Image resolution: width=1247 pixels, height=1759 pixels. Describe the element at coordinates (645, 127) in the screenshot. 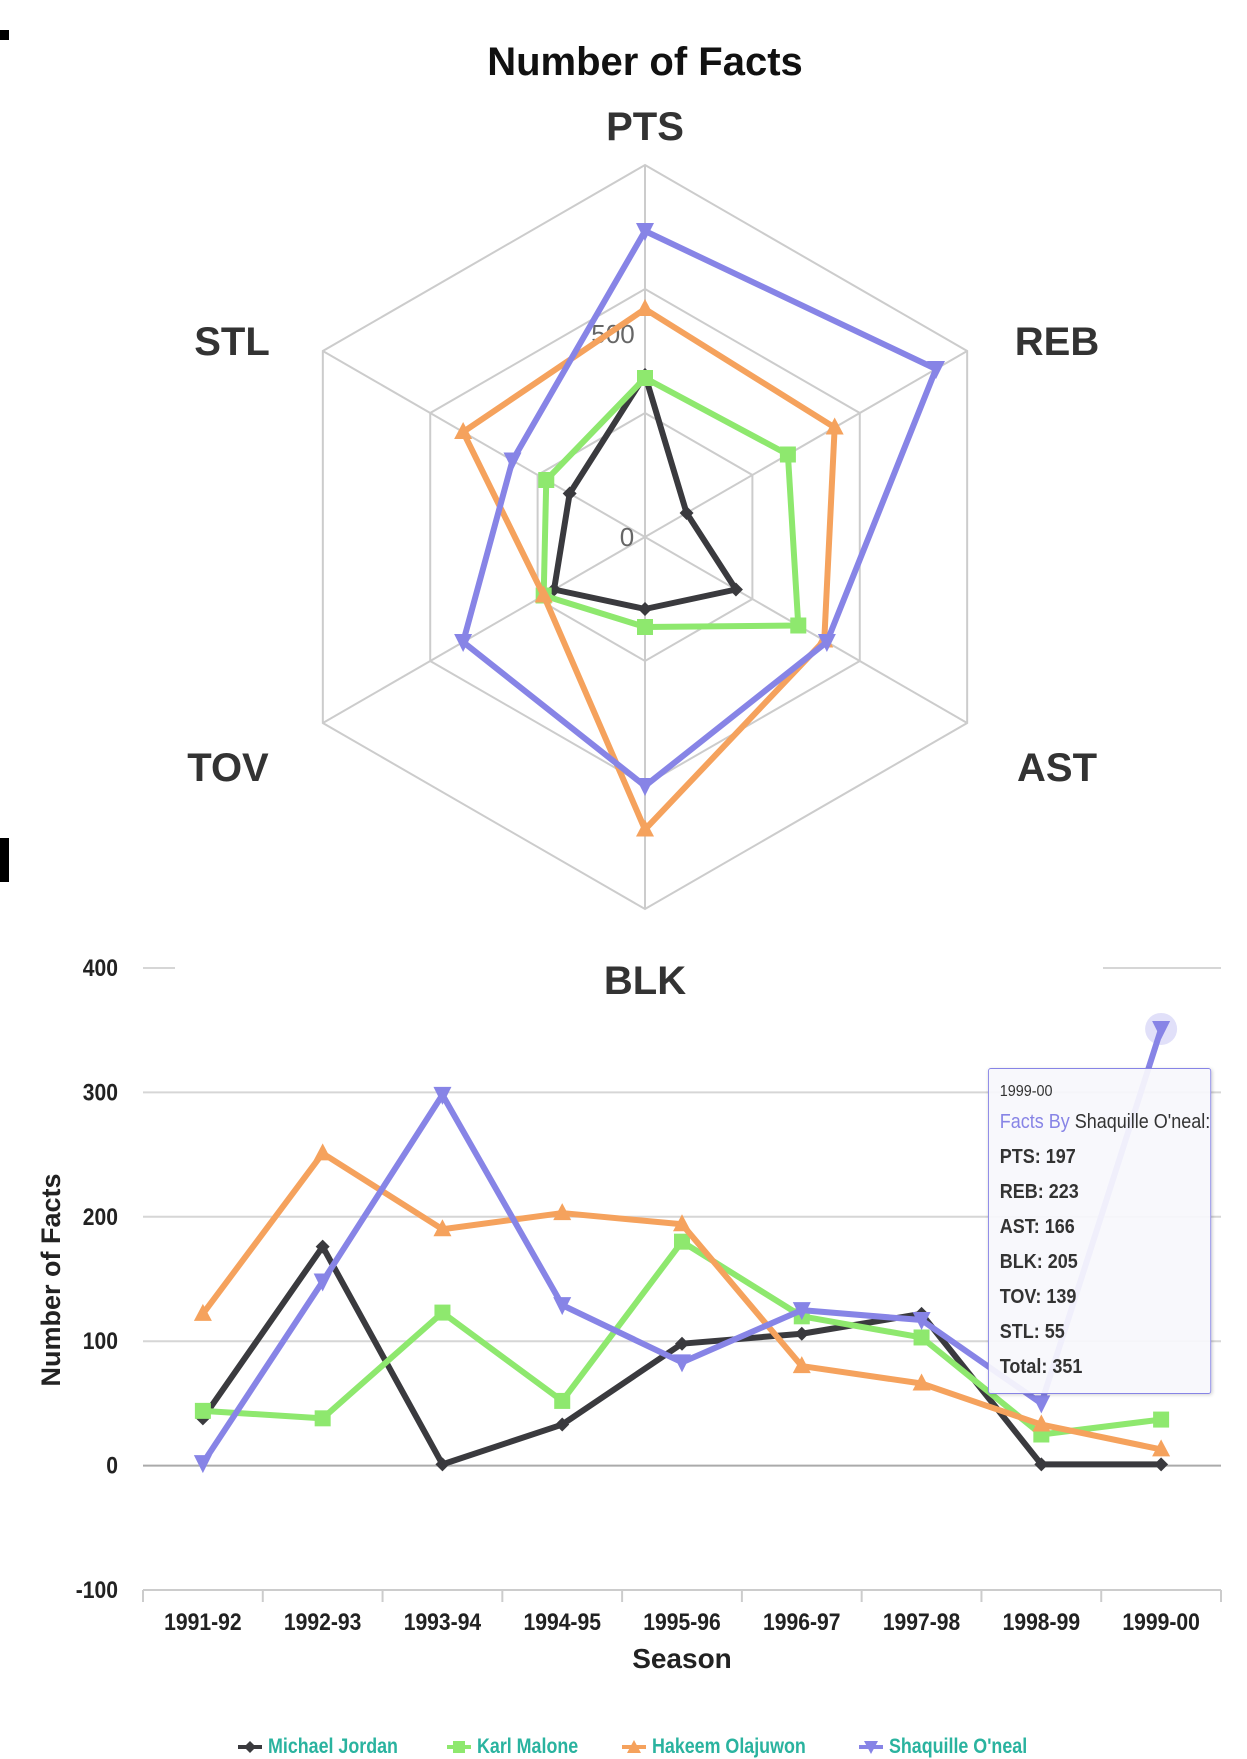

I see `radar-axis-label: PTS` at that location.